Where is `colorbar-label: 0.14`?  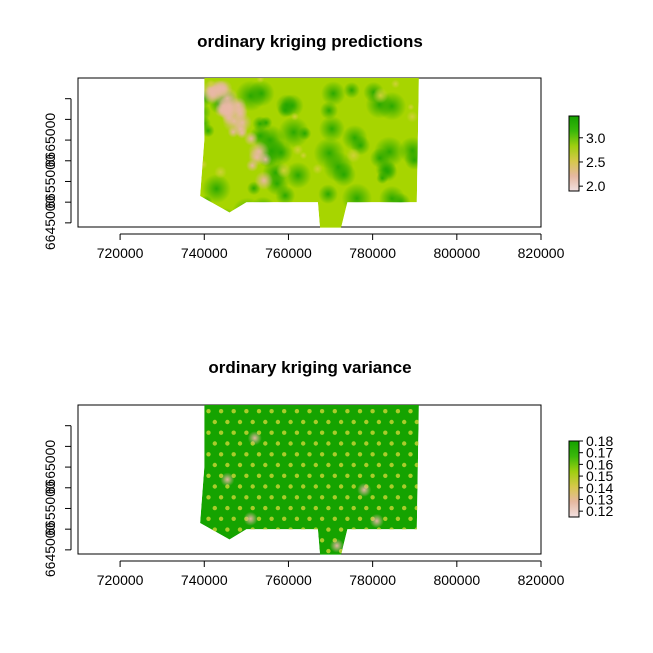 colorbar-label: 0.14 is located at coordinates (599, 488).